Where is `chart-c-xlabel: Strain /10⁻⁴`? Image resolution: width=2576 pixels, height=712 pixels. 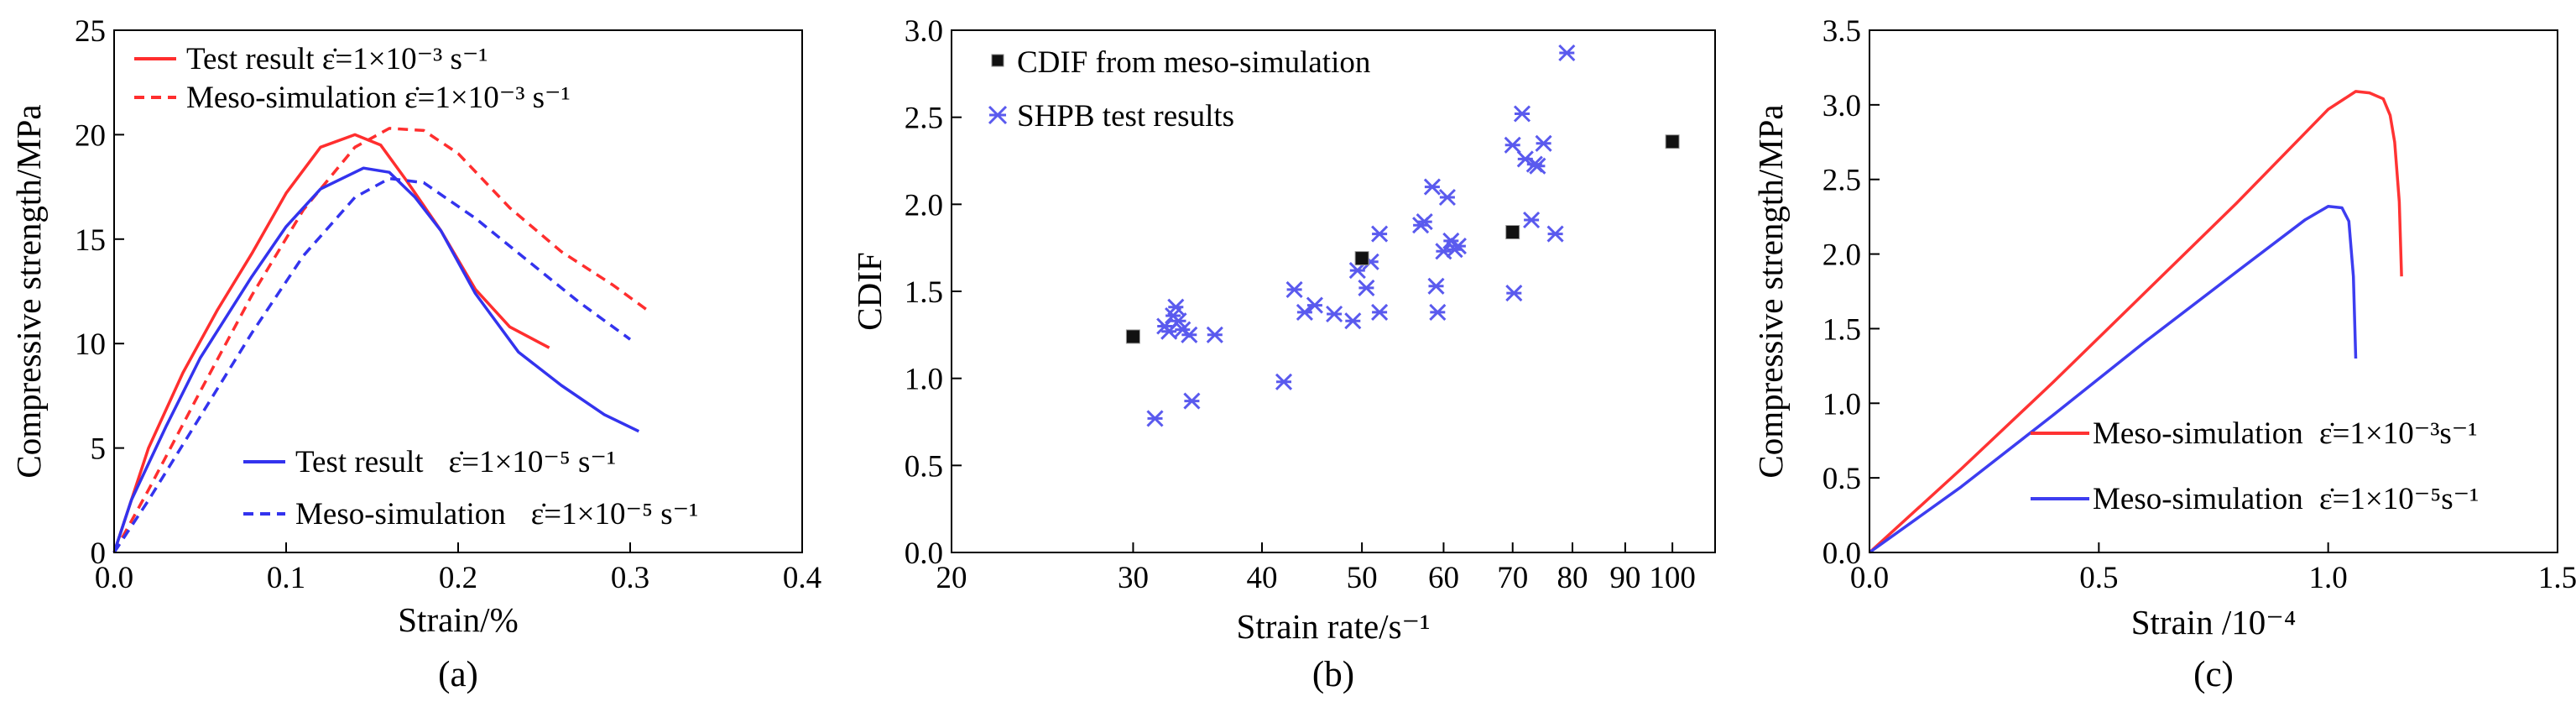
chart-c-xlabel: Strain /10⁻⁴ is located at coordinates (2214, 622).